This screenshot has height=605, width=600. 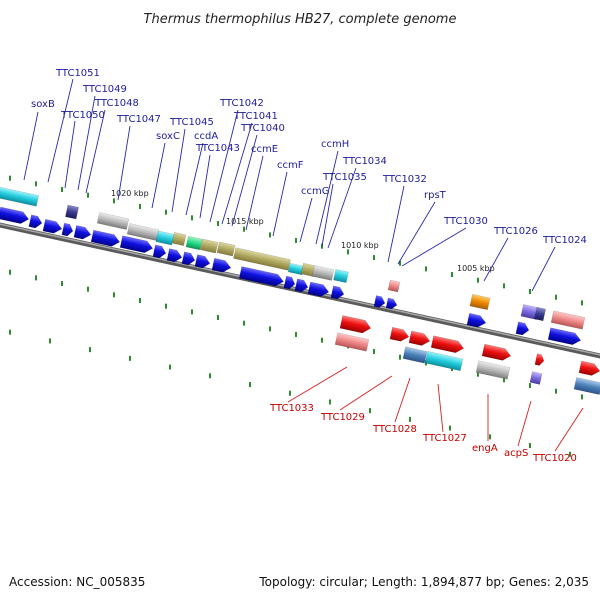 I want to click on kbp-scale: 1020 kbp 1015 kbp 1010 kbp 1005 kbp, so click(x=303, y=231).